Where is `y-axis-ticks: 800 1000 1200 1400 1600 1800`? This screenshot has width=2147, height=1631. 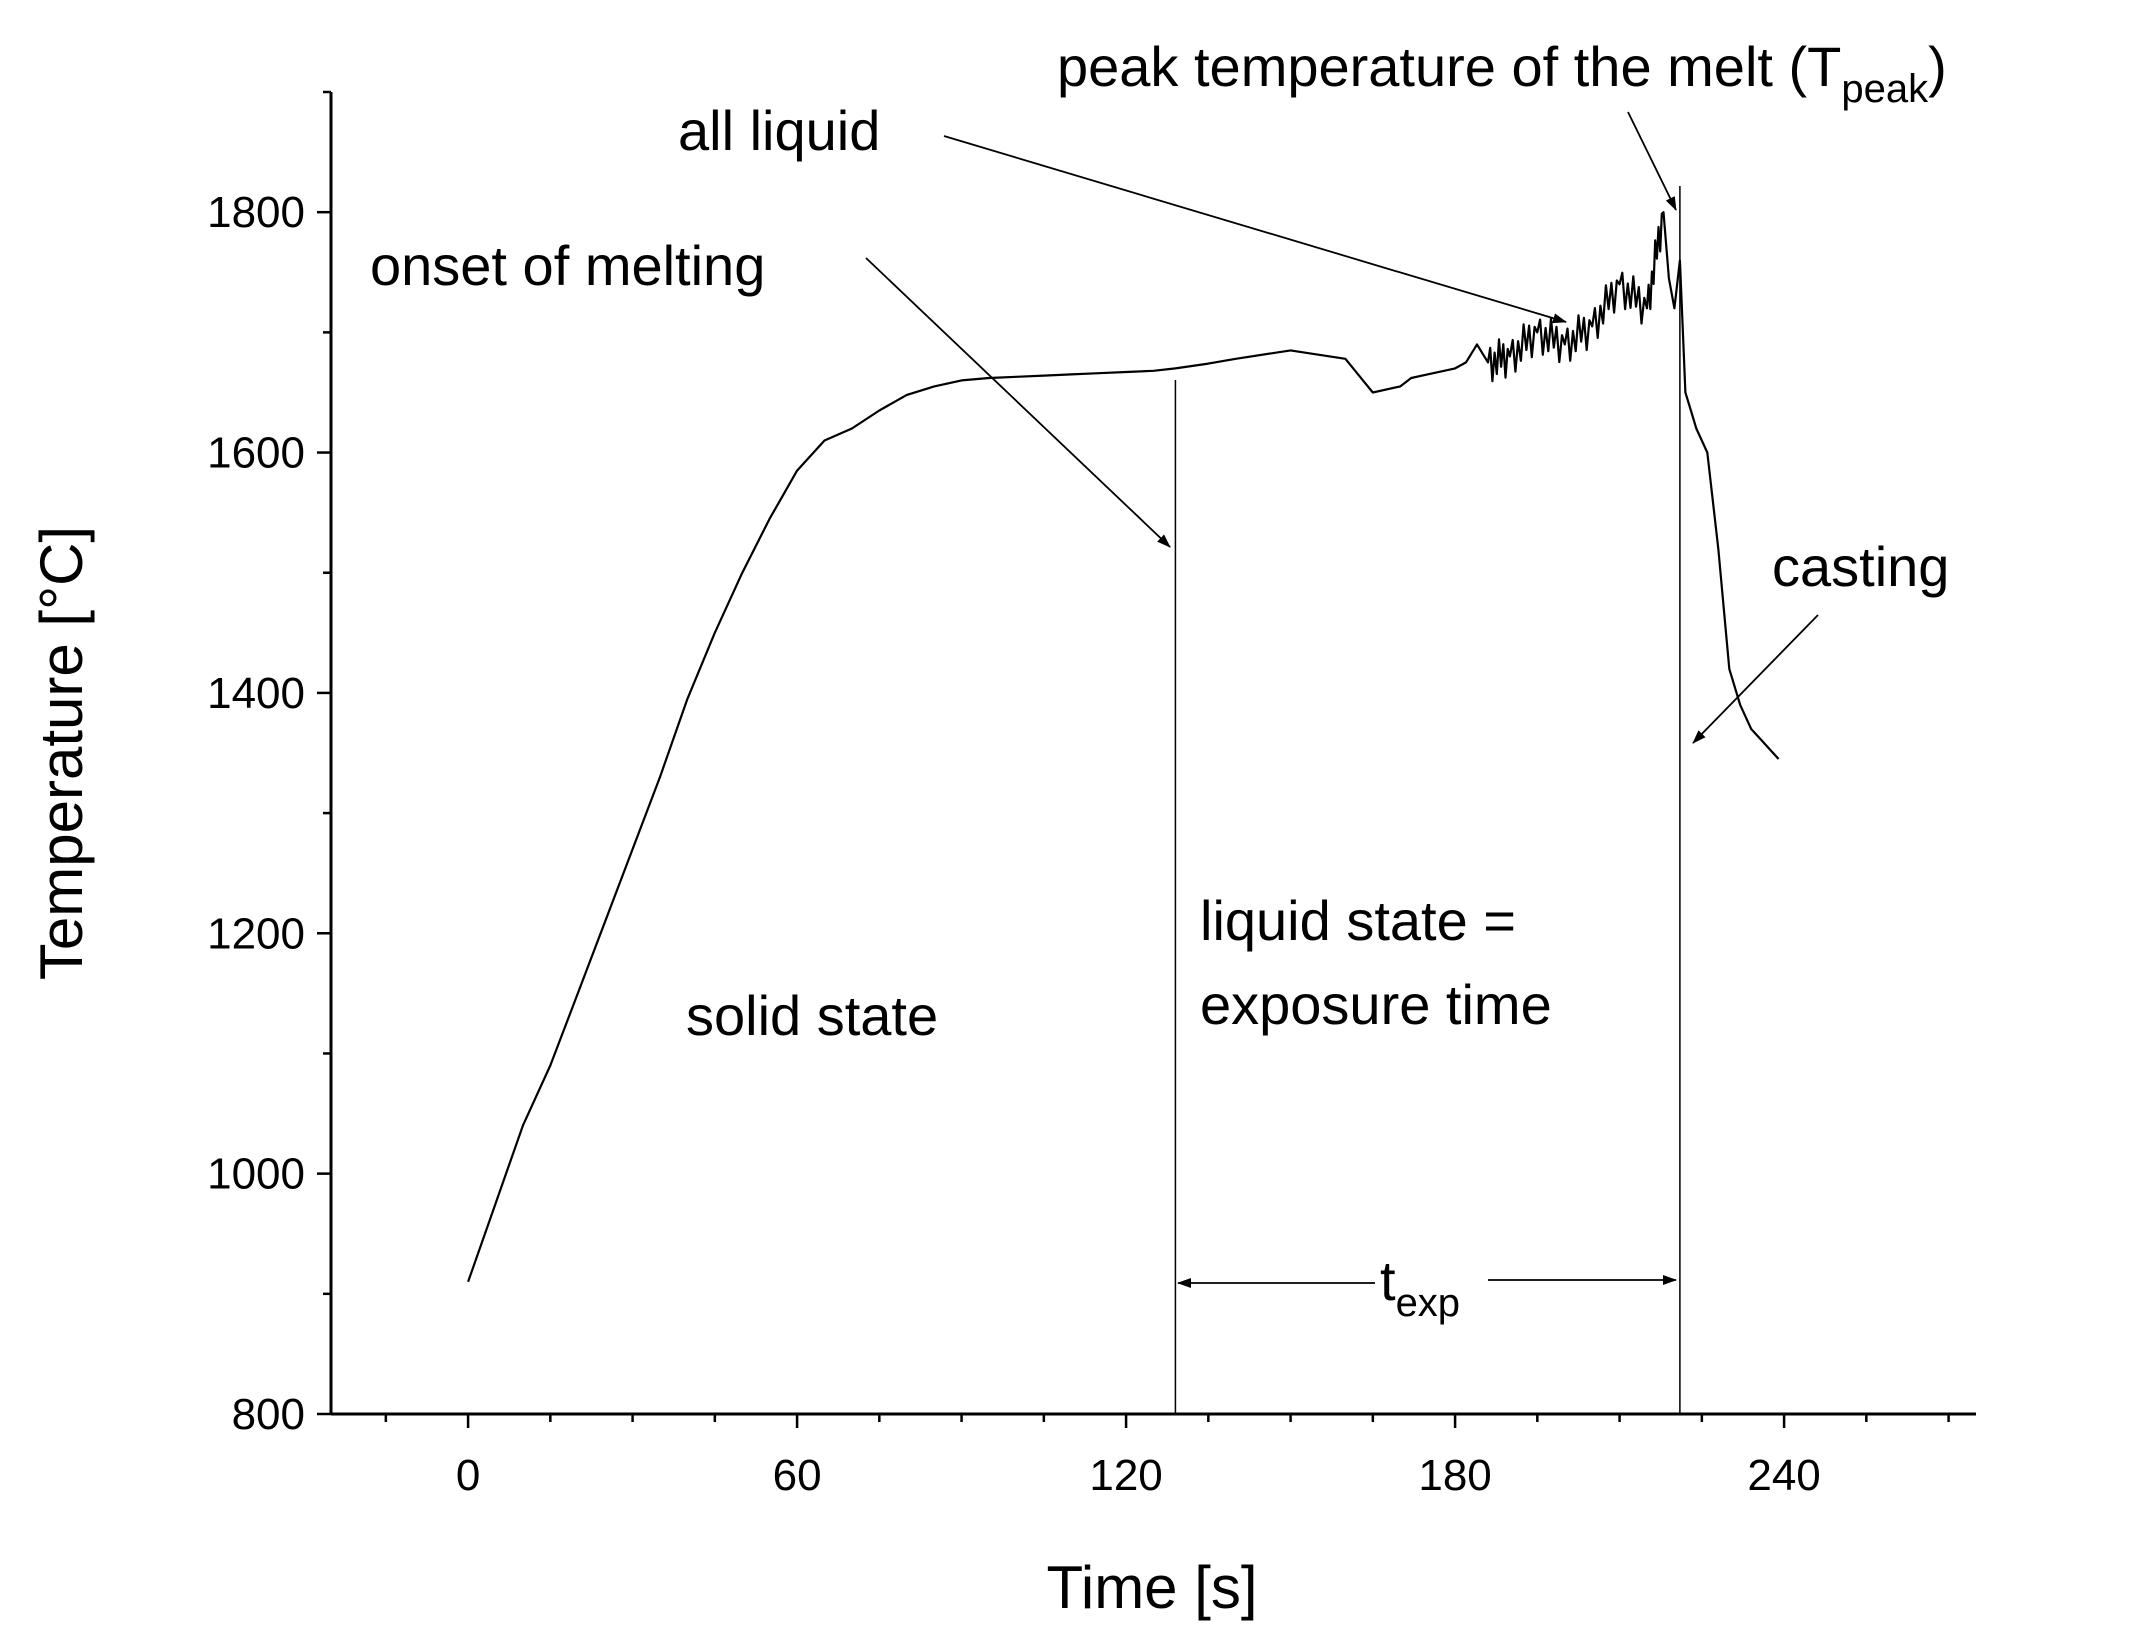 y-axis-ticks: 800 1000 1200 1400 1600 1800 is located at coordinates (269, 764).